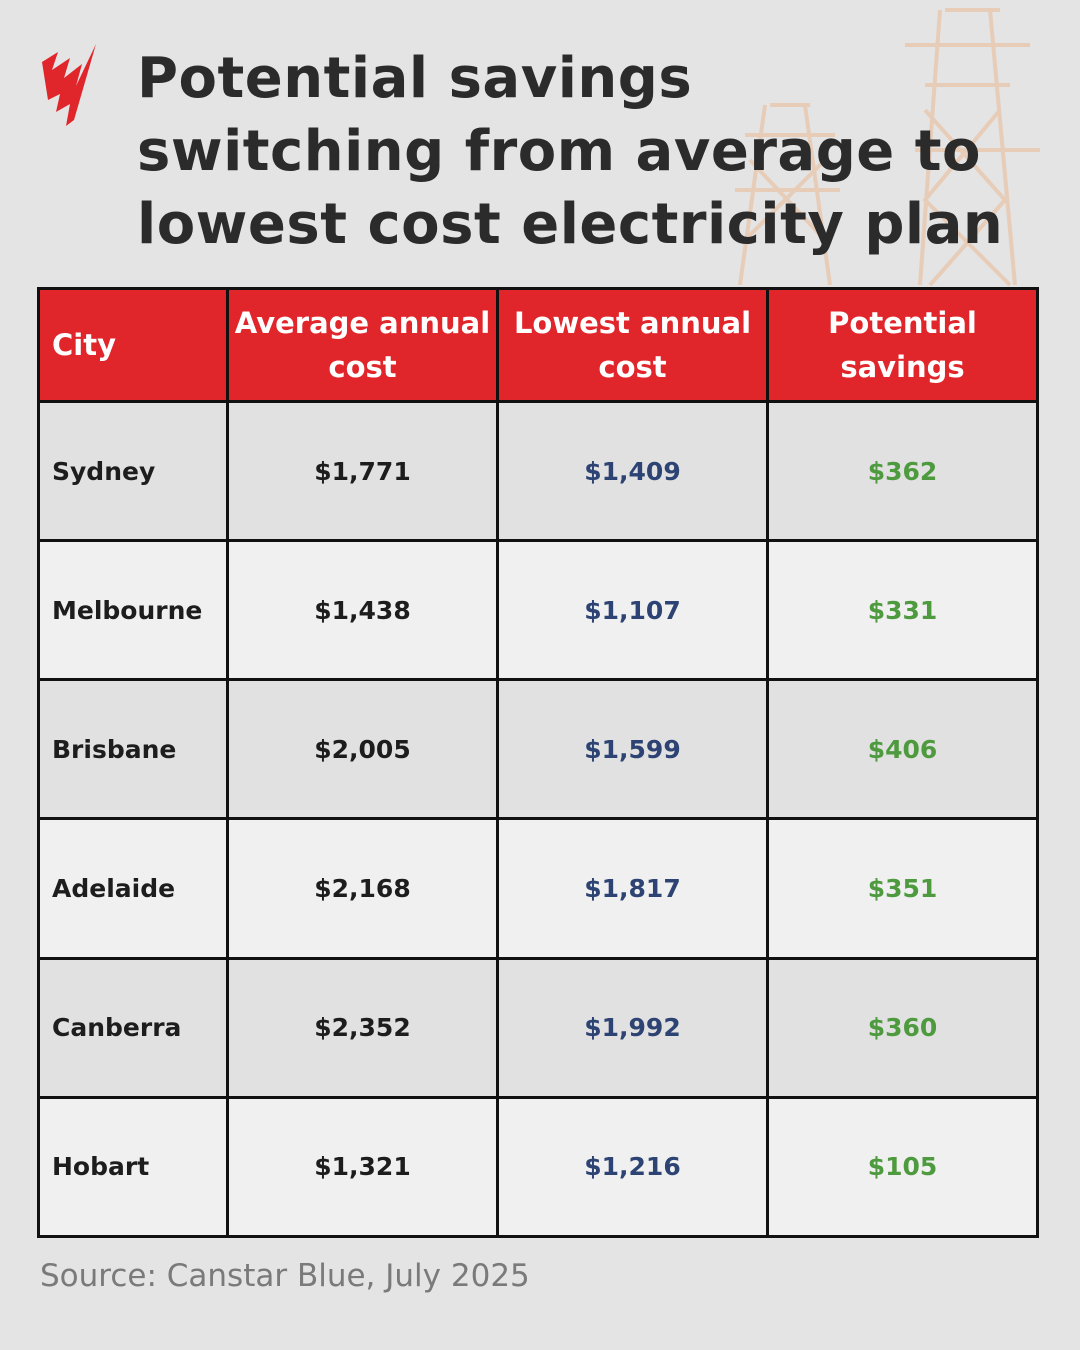 The image size is (1080, 1350). Describe the element at coordinates (632, 471) in the screenshot. I see `cost-cell: $1,409` at that location.